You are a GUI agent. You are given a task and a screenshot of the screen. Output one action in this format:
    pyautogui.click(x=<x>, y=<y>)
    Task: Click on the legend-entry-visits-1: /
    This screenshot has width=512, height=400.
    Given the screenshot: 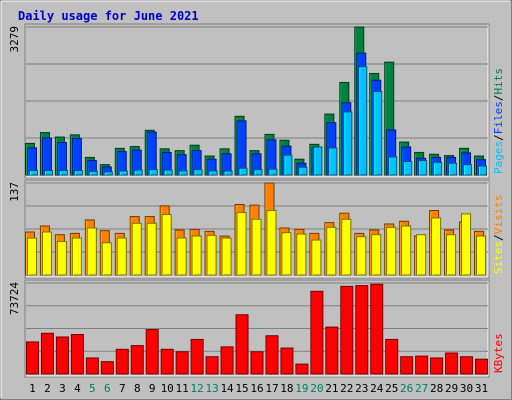 What is the action you would take?
    pyautogui.click(x=498, y=237)
    